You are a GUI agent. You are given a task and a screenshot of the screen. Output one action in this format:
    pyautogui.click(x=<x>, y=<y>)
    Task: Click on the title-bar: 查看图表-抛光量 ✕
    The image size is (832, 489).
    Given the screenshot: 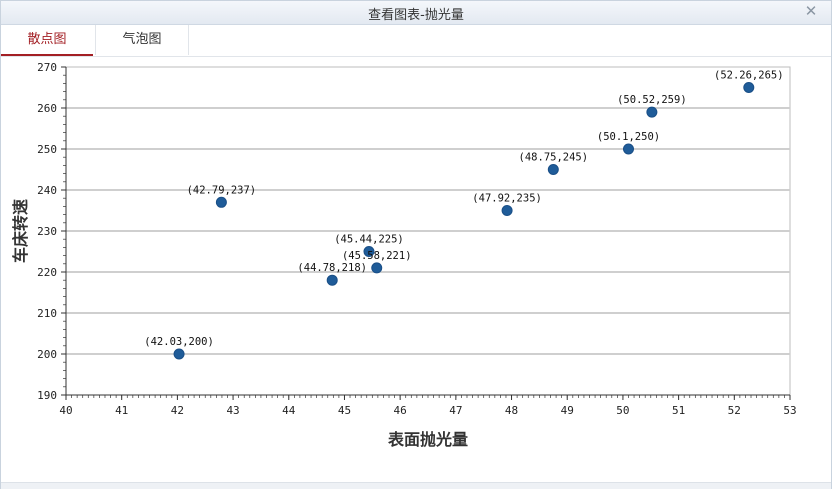 What is the action you would take?
    pyautogui.click(x=416, y=13)
    